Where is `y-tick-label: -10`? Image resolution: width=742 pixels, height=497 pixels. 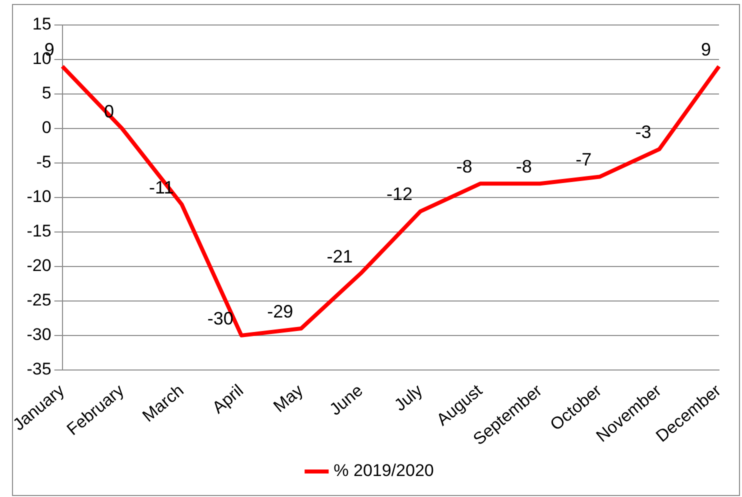
y-tick-label: -10 is located at coordinates (39, 196).